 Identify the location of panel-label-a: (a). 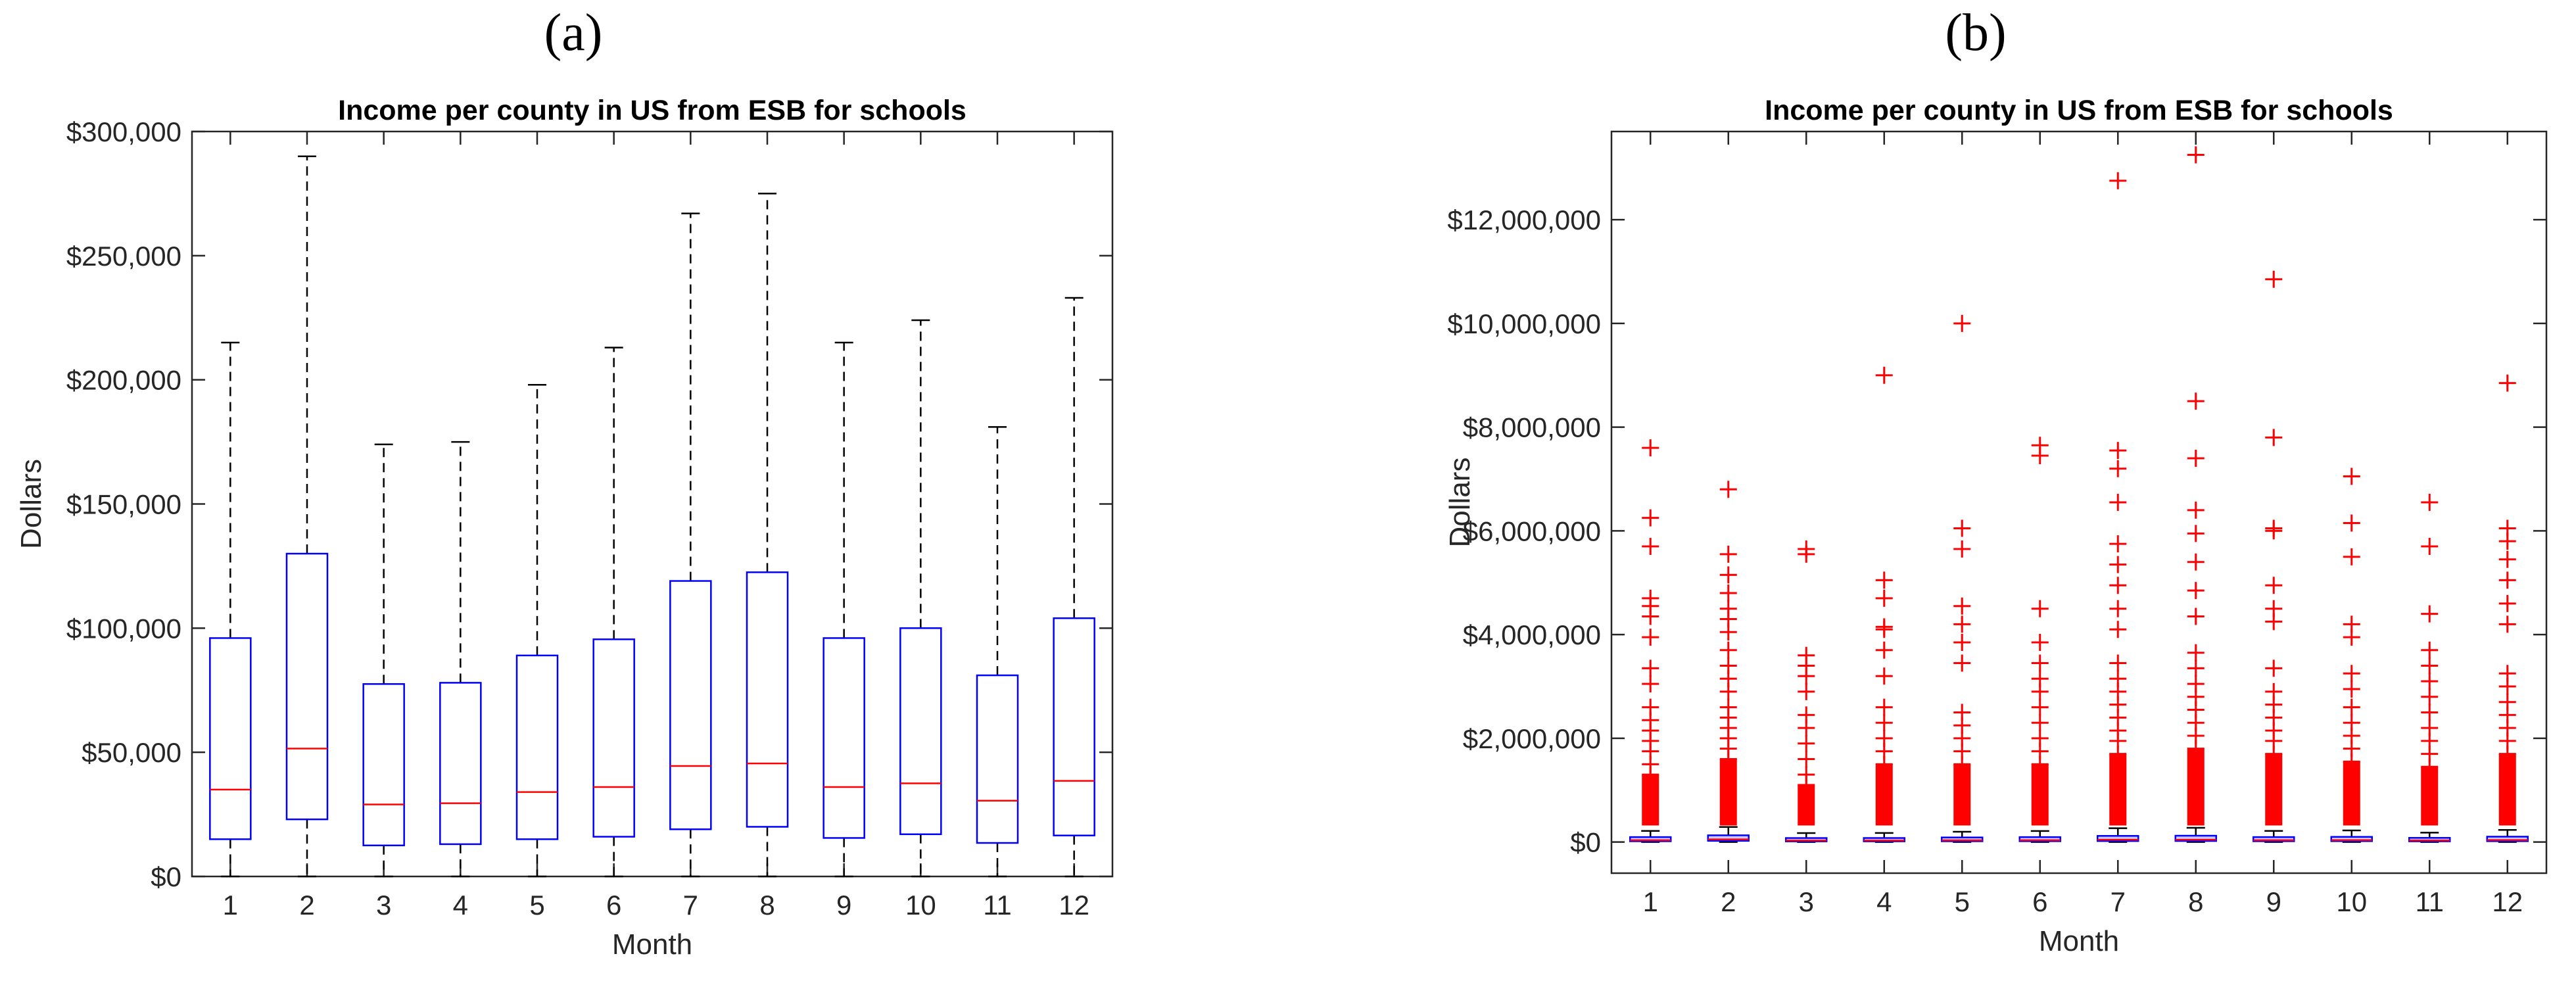
(573, 33).